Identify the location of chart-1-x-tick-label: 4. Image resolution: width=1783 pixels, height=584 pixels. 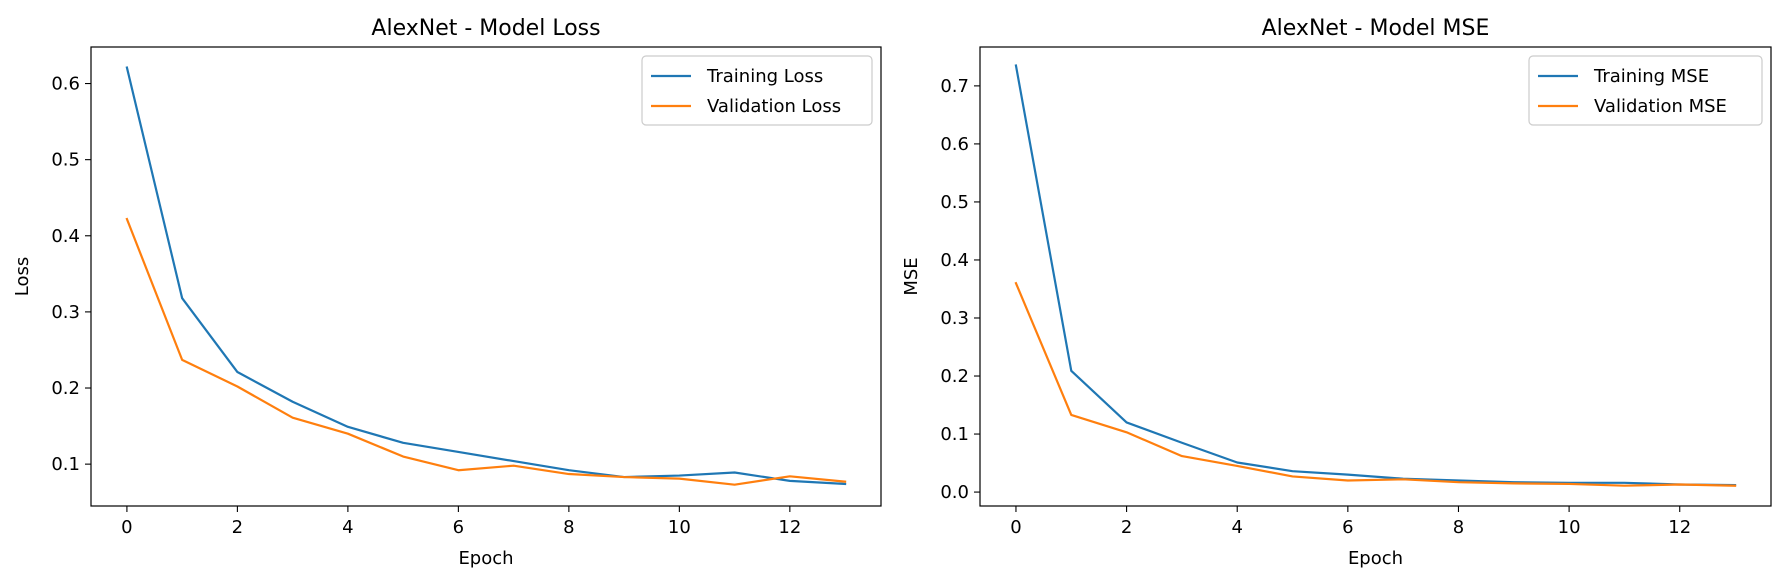
(347, 527).